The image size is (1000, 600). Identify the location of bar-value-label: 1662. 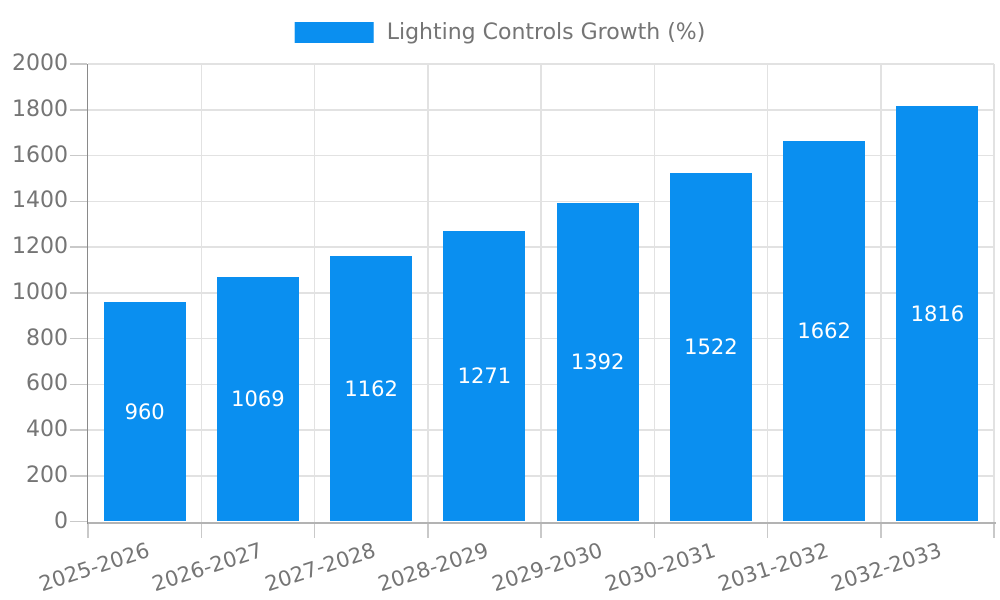
(824, 331).